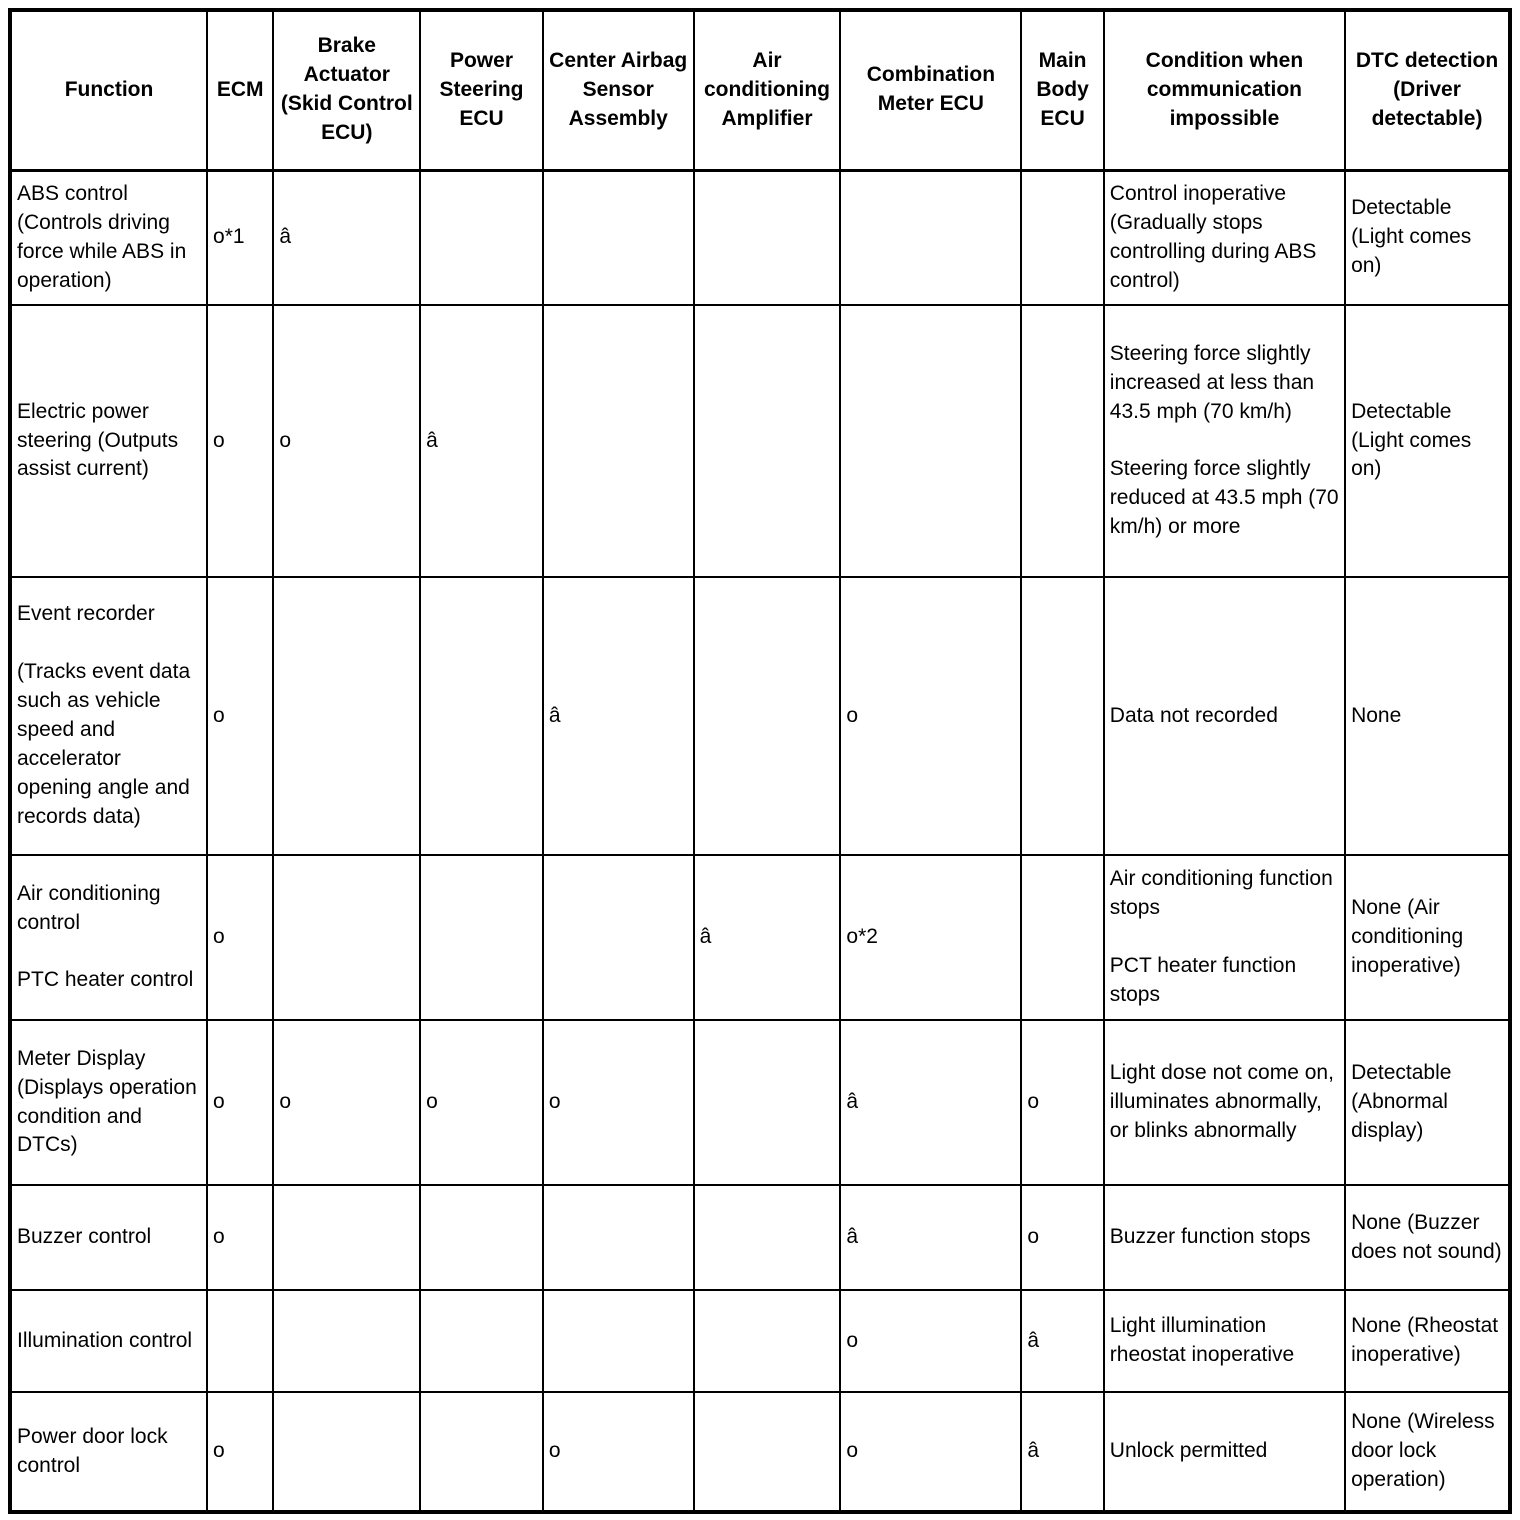 Image resolution: width=1520 pixels, height=1520 pixels. I want to click on dtc-cell: None (Air conditioning inoperative), so click(1427, 937).